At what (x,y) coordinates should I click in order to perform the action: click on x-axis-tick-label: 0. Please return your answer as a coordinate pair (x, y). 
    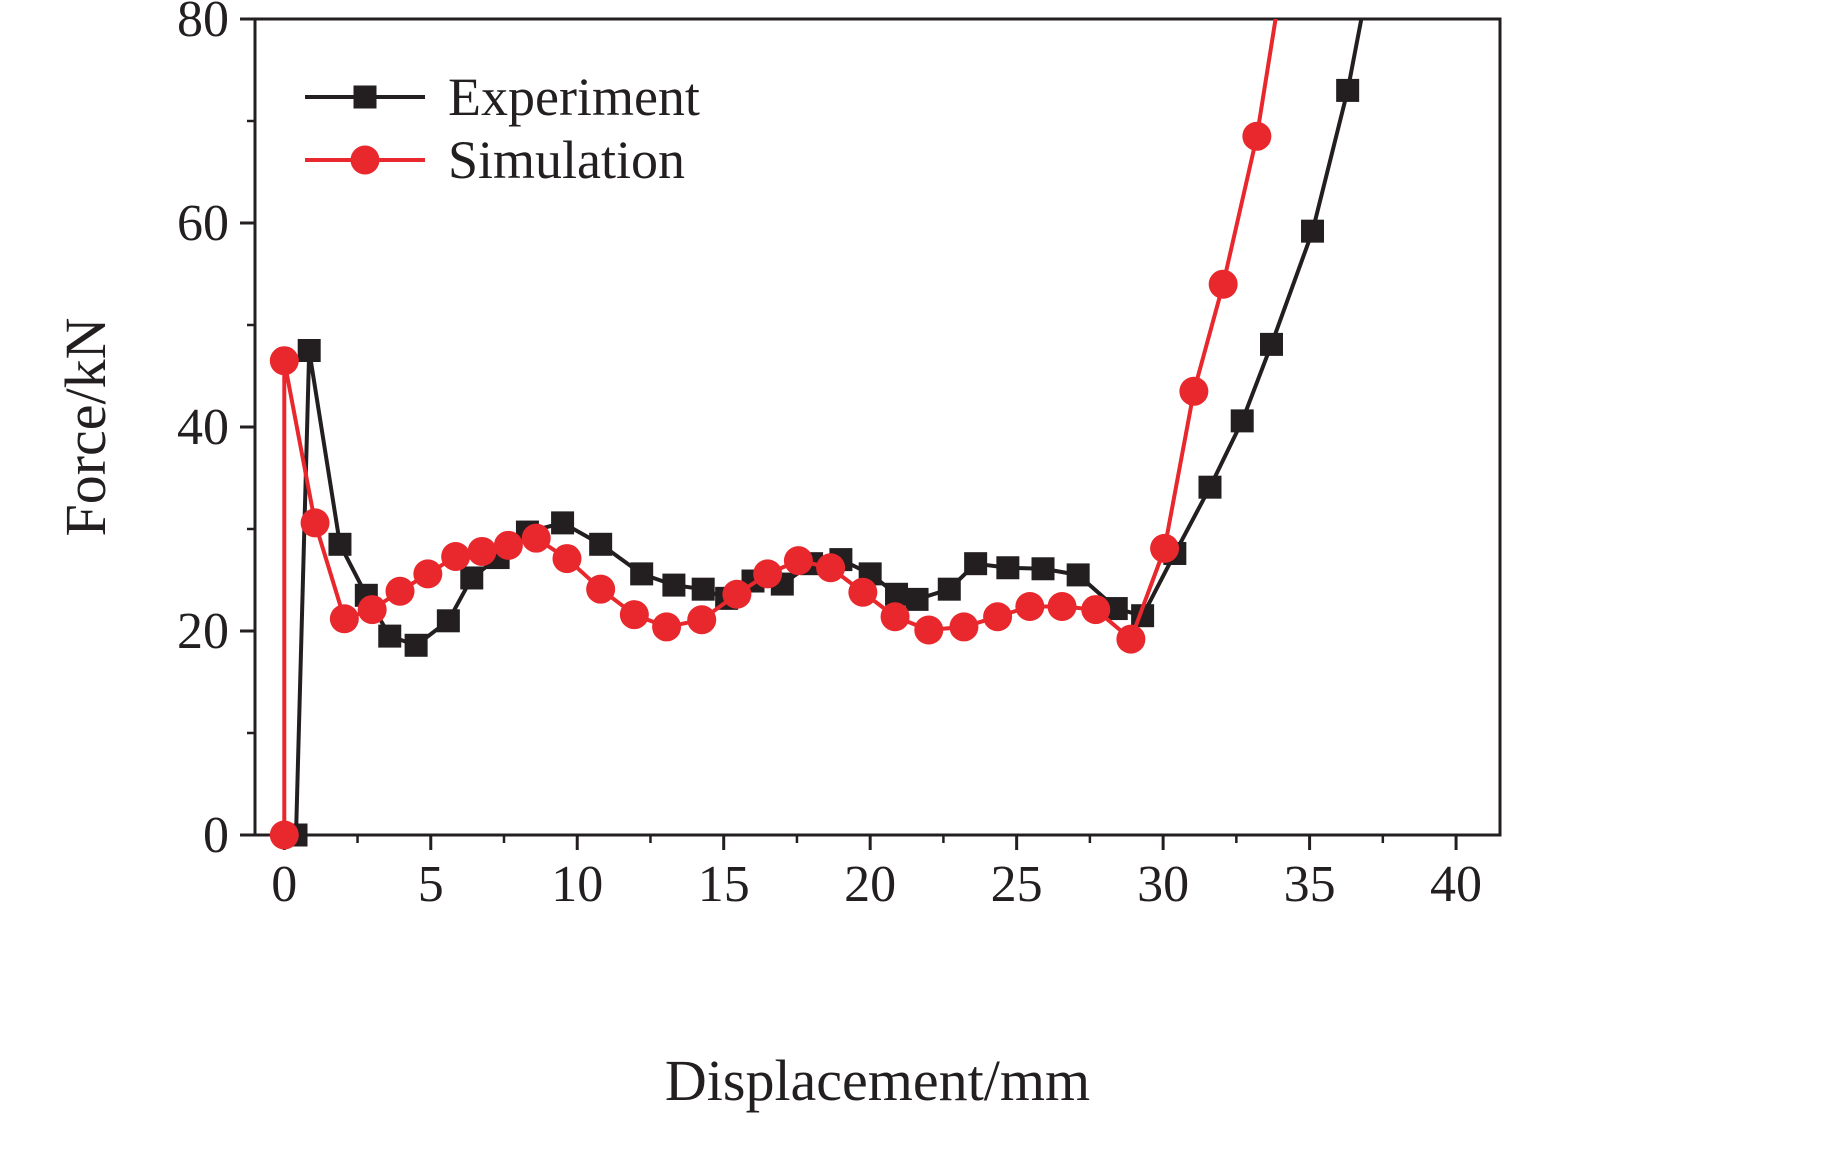
    Looking at the image, I should click on (284, 884).